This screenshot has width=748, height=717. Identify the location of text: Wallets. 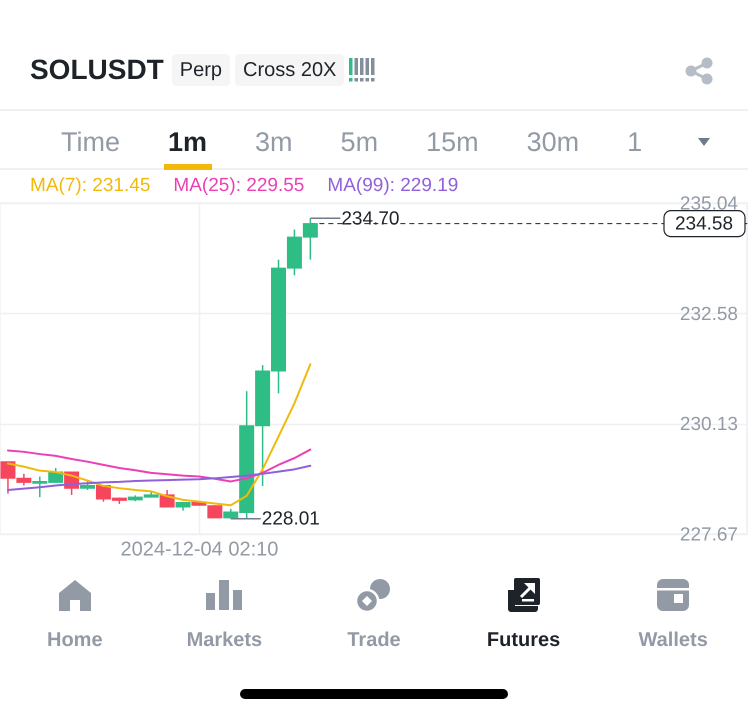
(673, 640).